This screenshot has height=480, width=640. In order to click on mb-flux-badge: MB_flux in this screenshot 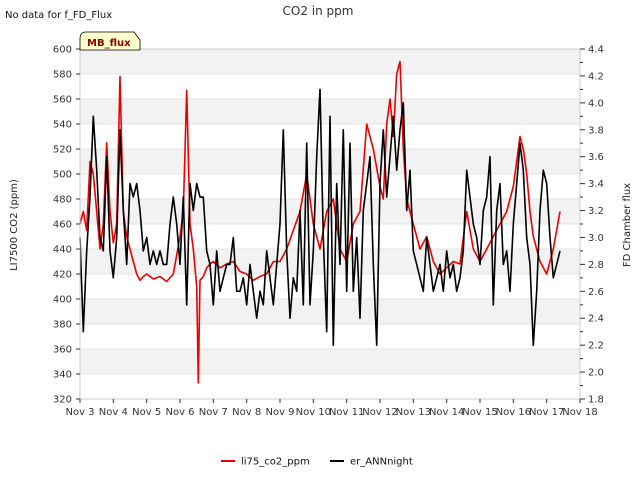, I will do `click(110, 41)`.